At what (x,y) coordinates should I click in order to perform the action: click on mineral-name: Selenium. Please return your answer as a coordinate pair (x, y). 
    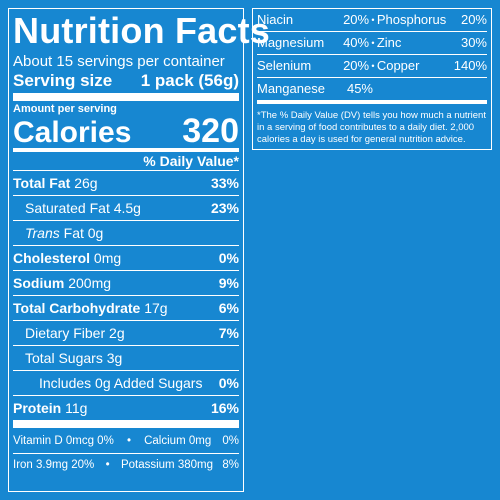
    Looking at the image, I should click on (284, 65).